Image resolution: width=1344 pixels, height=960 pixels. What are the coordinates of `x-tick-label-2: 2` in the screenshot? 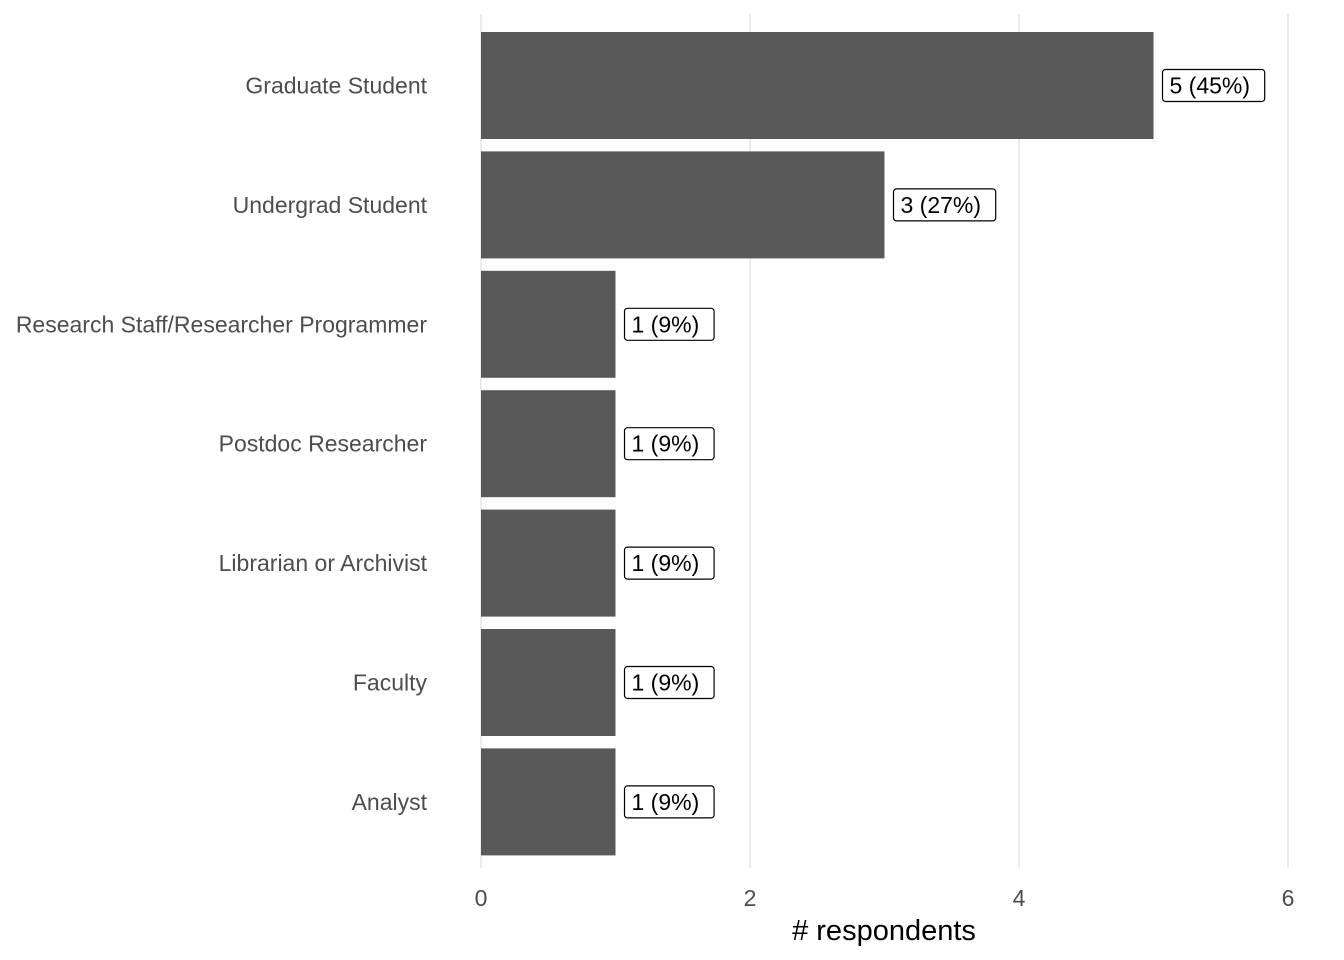 It's located at (750, 898).